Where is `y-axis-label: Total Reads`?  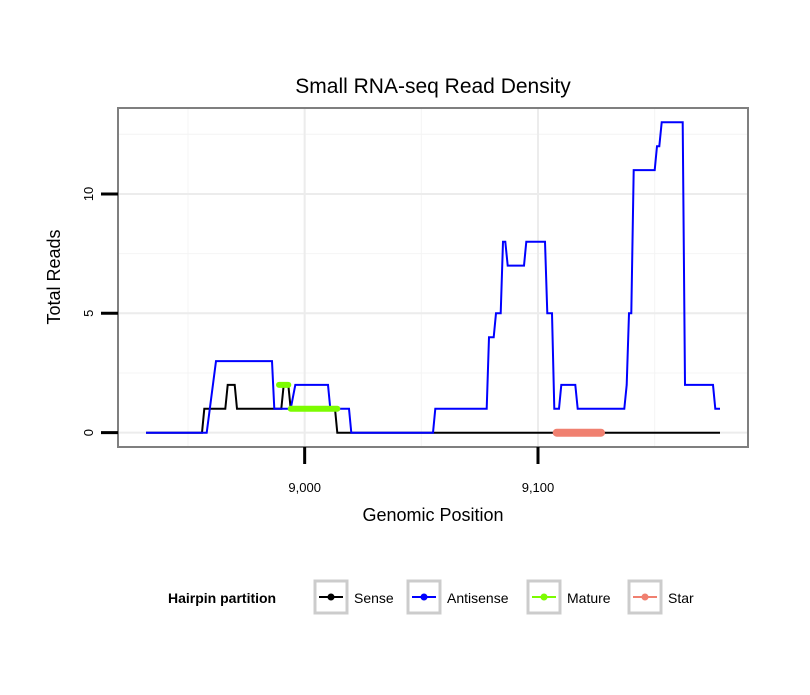
y-axis-label: Total Reads is located at coordinates (54, 276).